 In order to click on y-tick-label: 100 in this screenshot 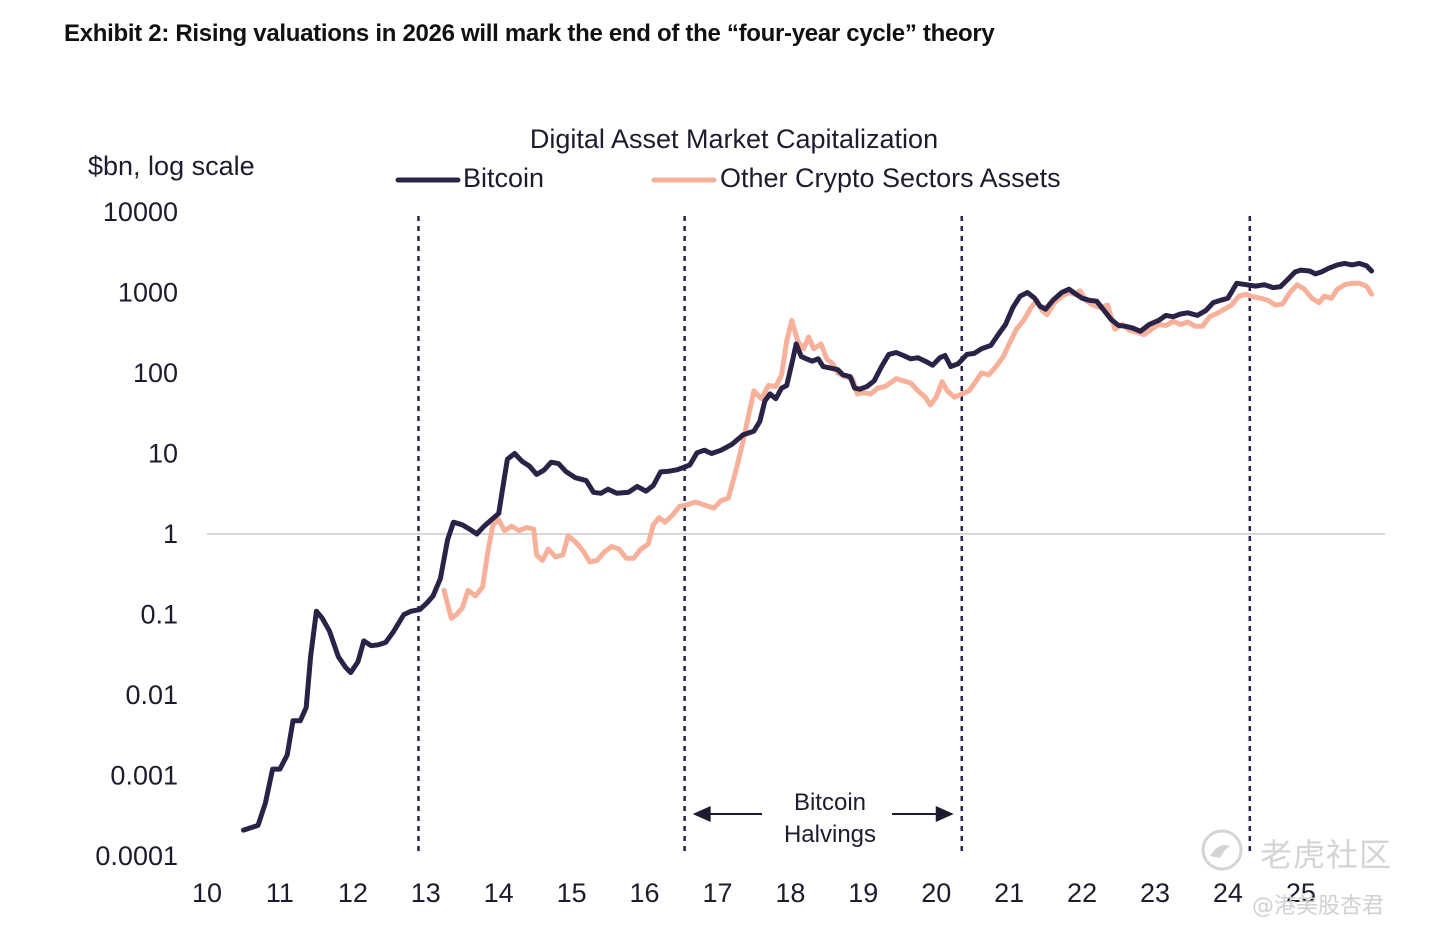, I will do `click(155, 373)`.